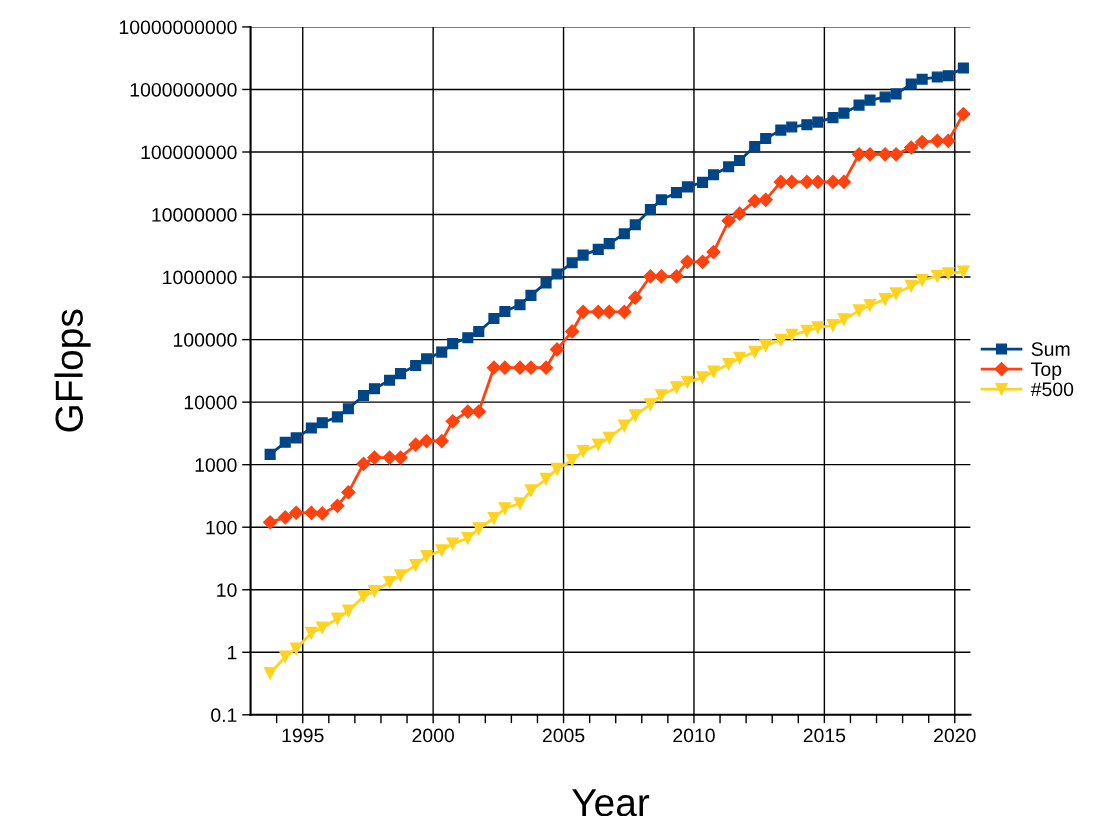 Image resolution: width=1099 pixels, height=816 pixels. What do you see at coordinates (1046, 371) in the screenshot?
I see `legend-label: Top` at bounding box center [1046, 371].